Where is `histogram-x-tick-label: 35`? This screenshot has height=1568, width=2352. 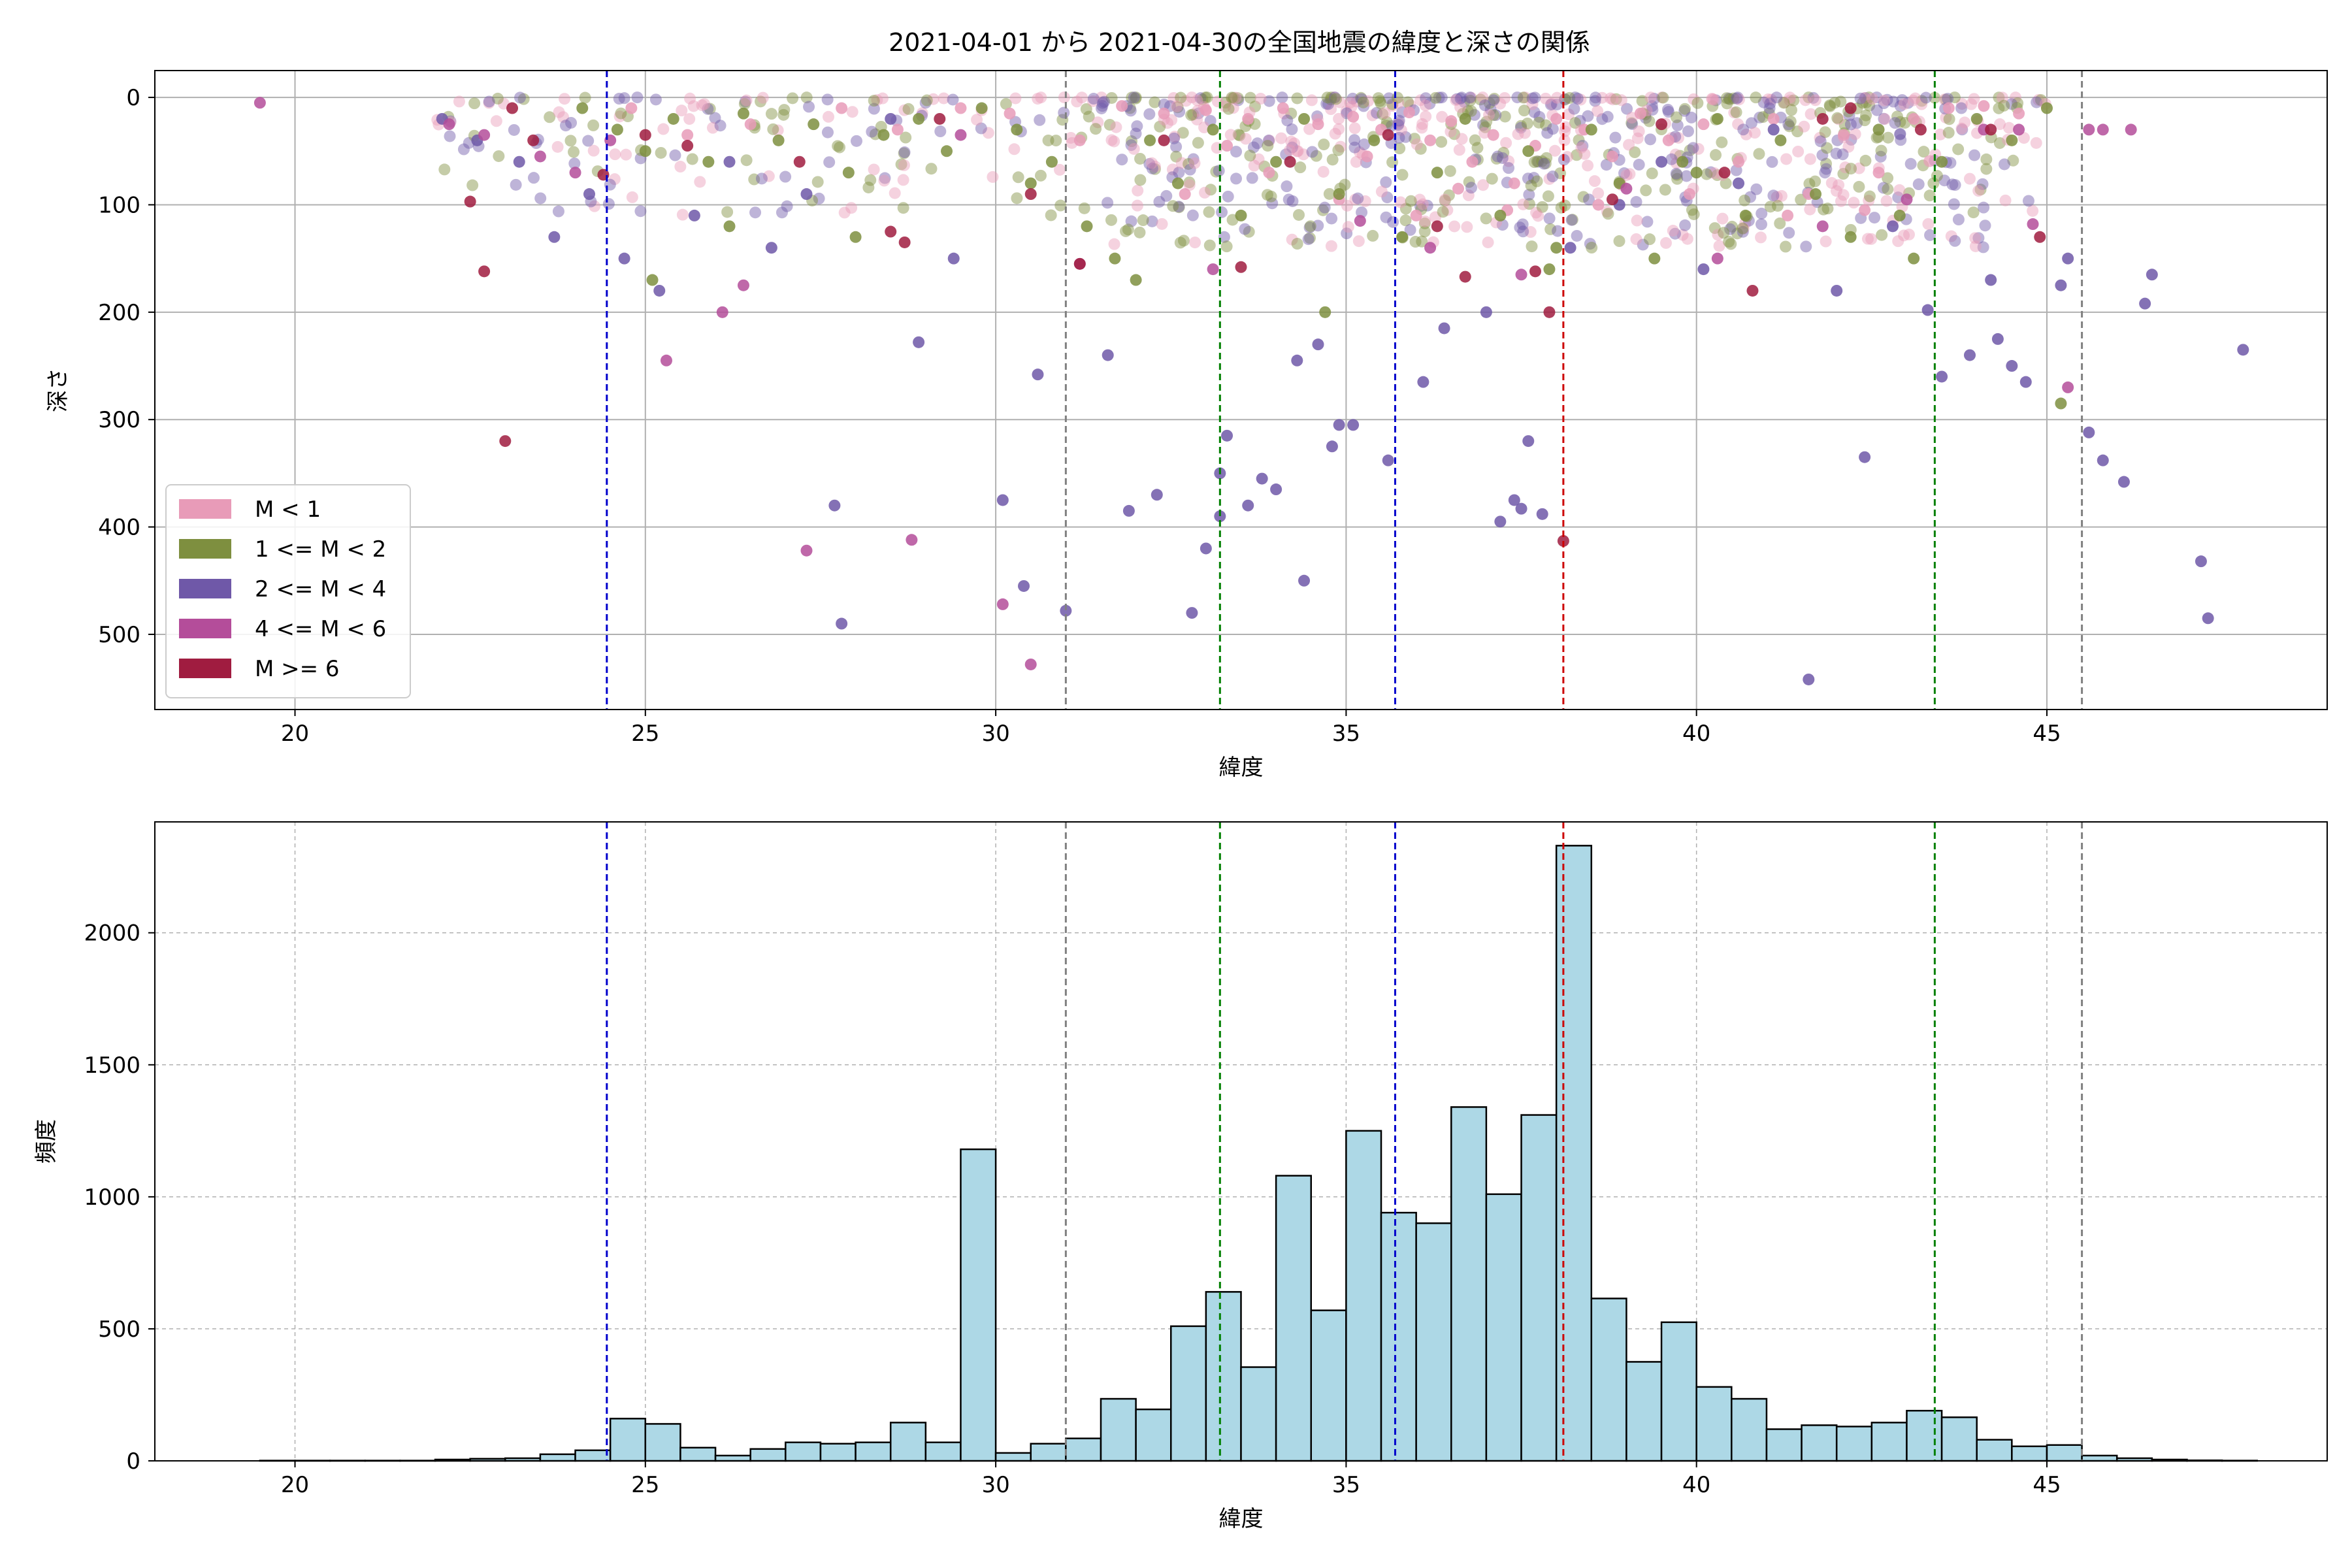 histogram-x-tick-label: 35 is located at coordinates (1346, 1485).